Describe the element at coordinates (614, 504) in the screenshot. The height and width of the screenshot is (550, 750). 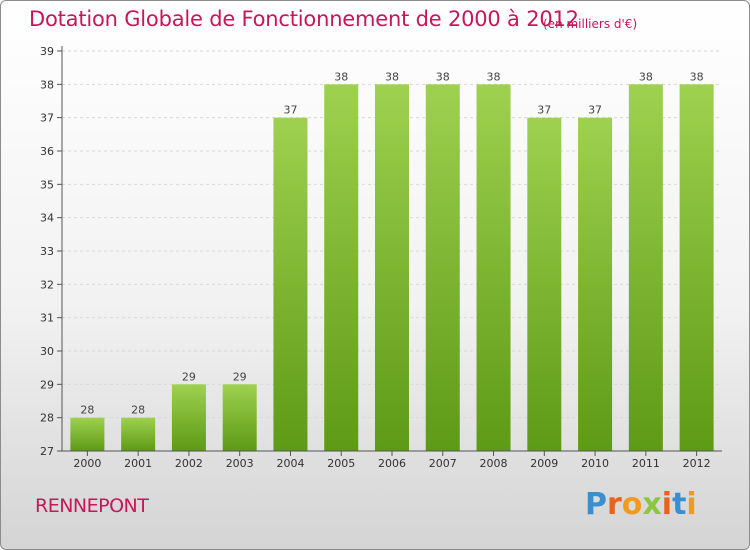
I see `logo-letter: r` at that location.